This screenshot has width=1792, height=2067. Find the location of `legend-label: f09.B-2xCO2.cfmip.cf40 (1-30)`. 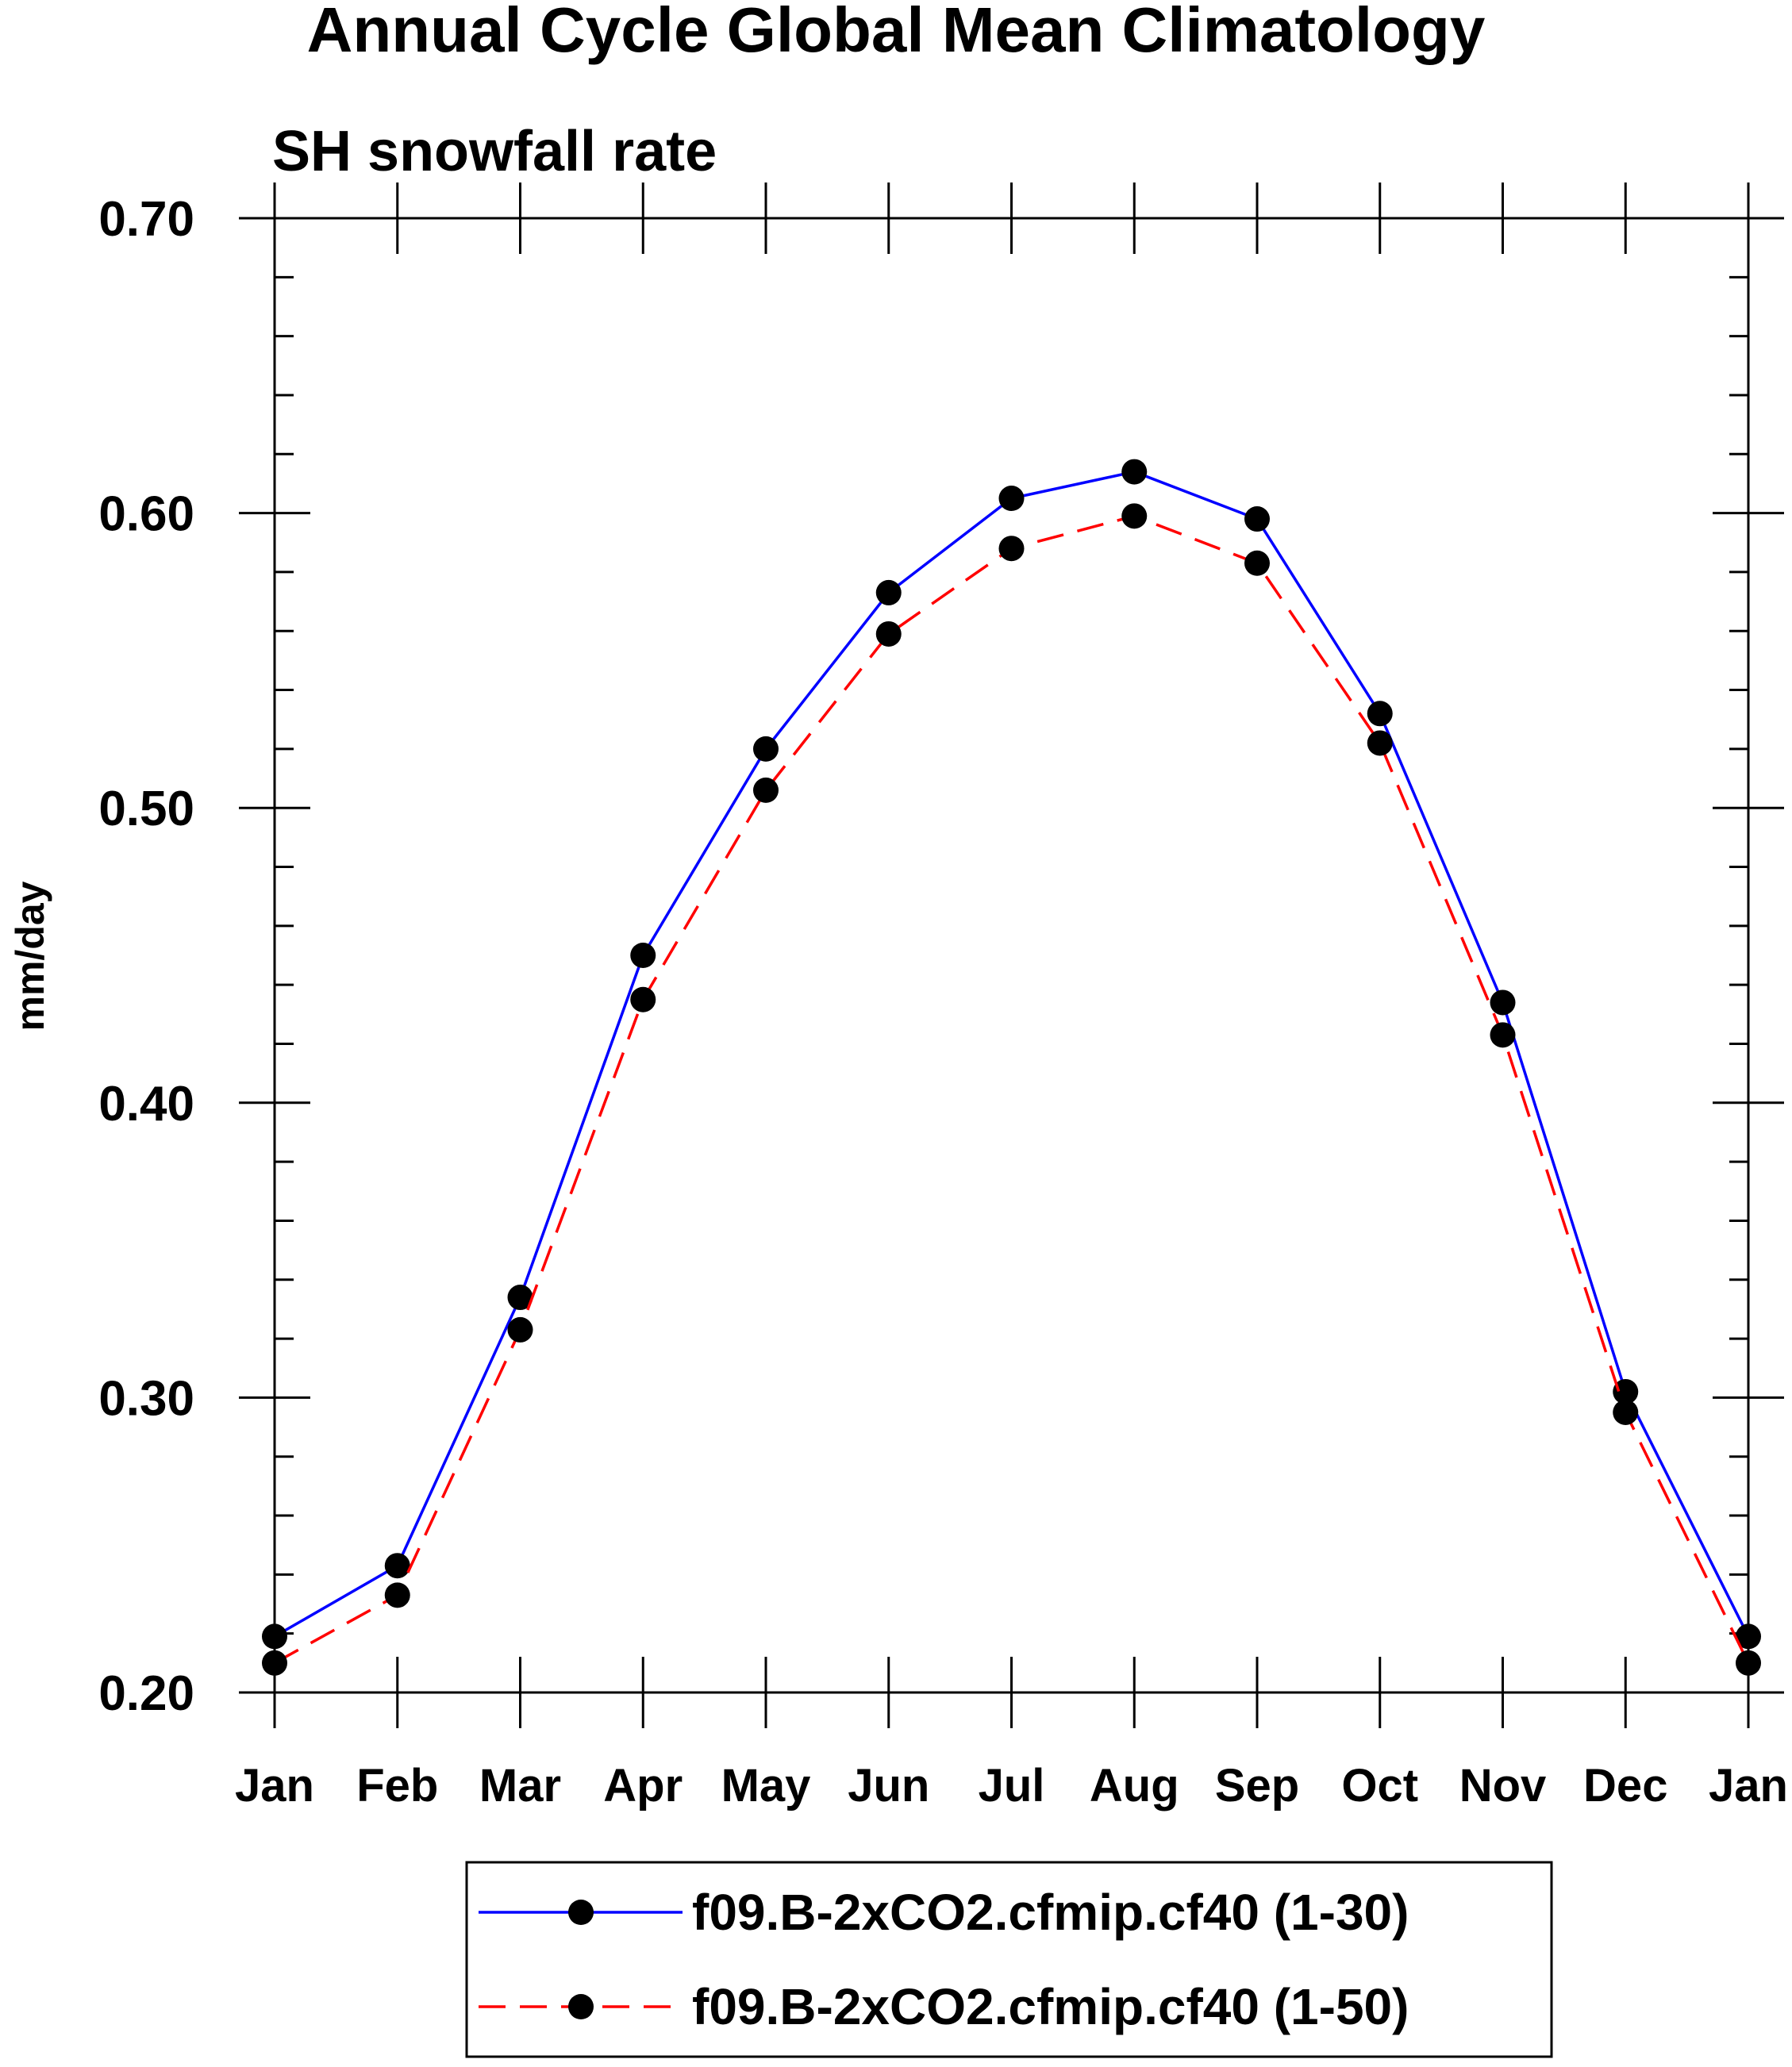

legend-label: f09.B-2xCO2.cfmip.cf40 (1-30) is located at coordinates (1050, 1912).